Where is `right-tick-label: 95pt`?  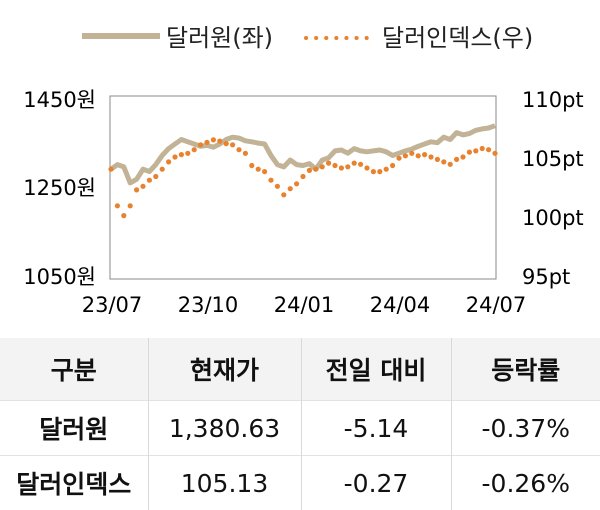
right-tick-label: 95pt is located at coordinates (546, 277).